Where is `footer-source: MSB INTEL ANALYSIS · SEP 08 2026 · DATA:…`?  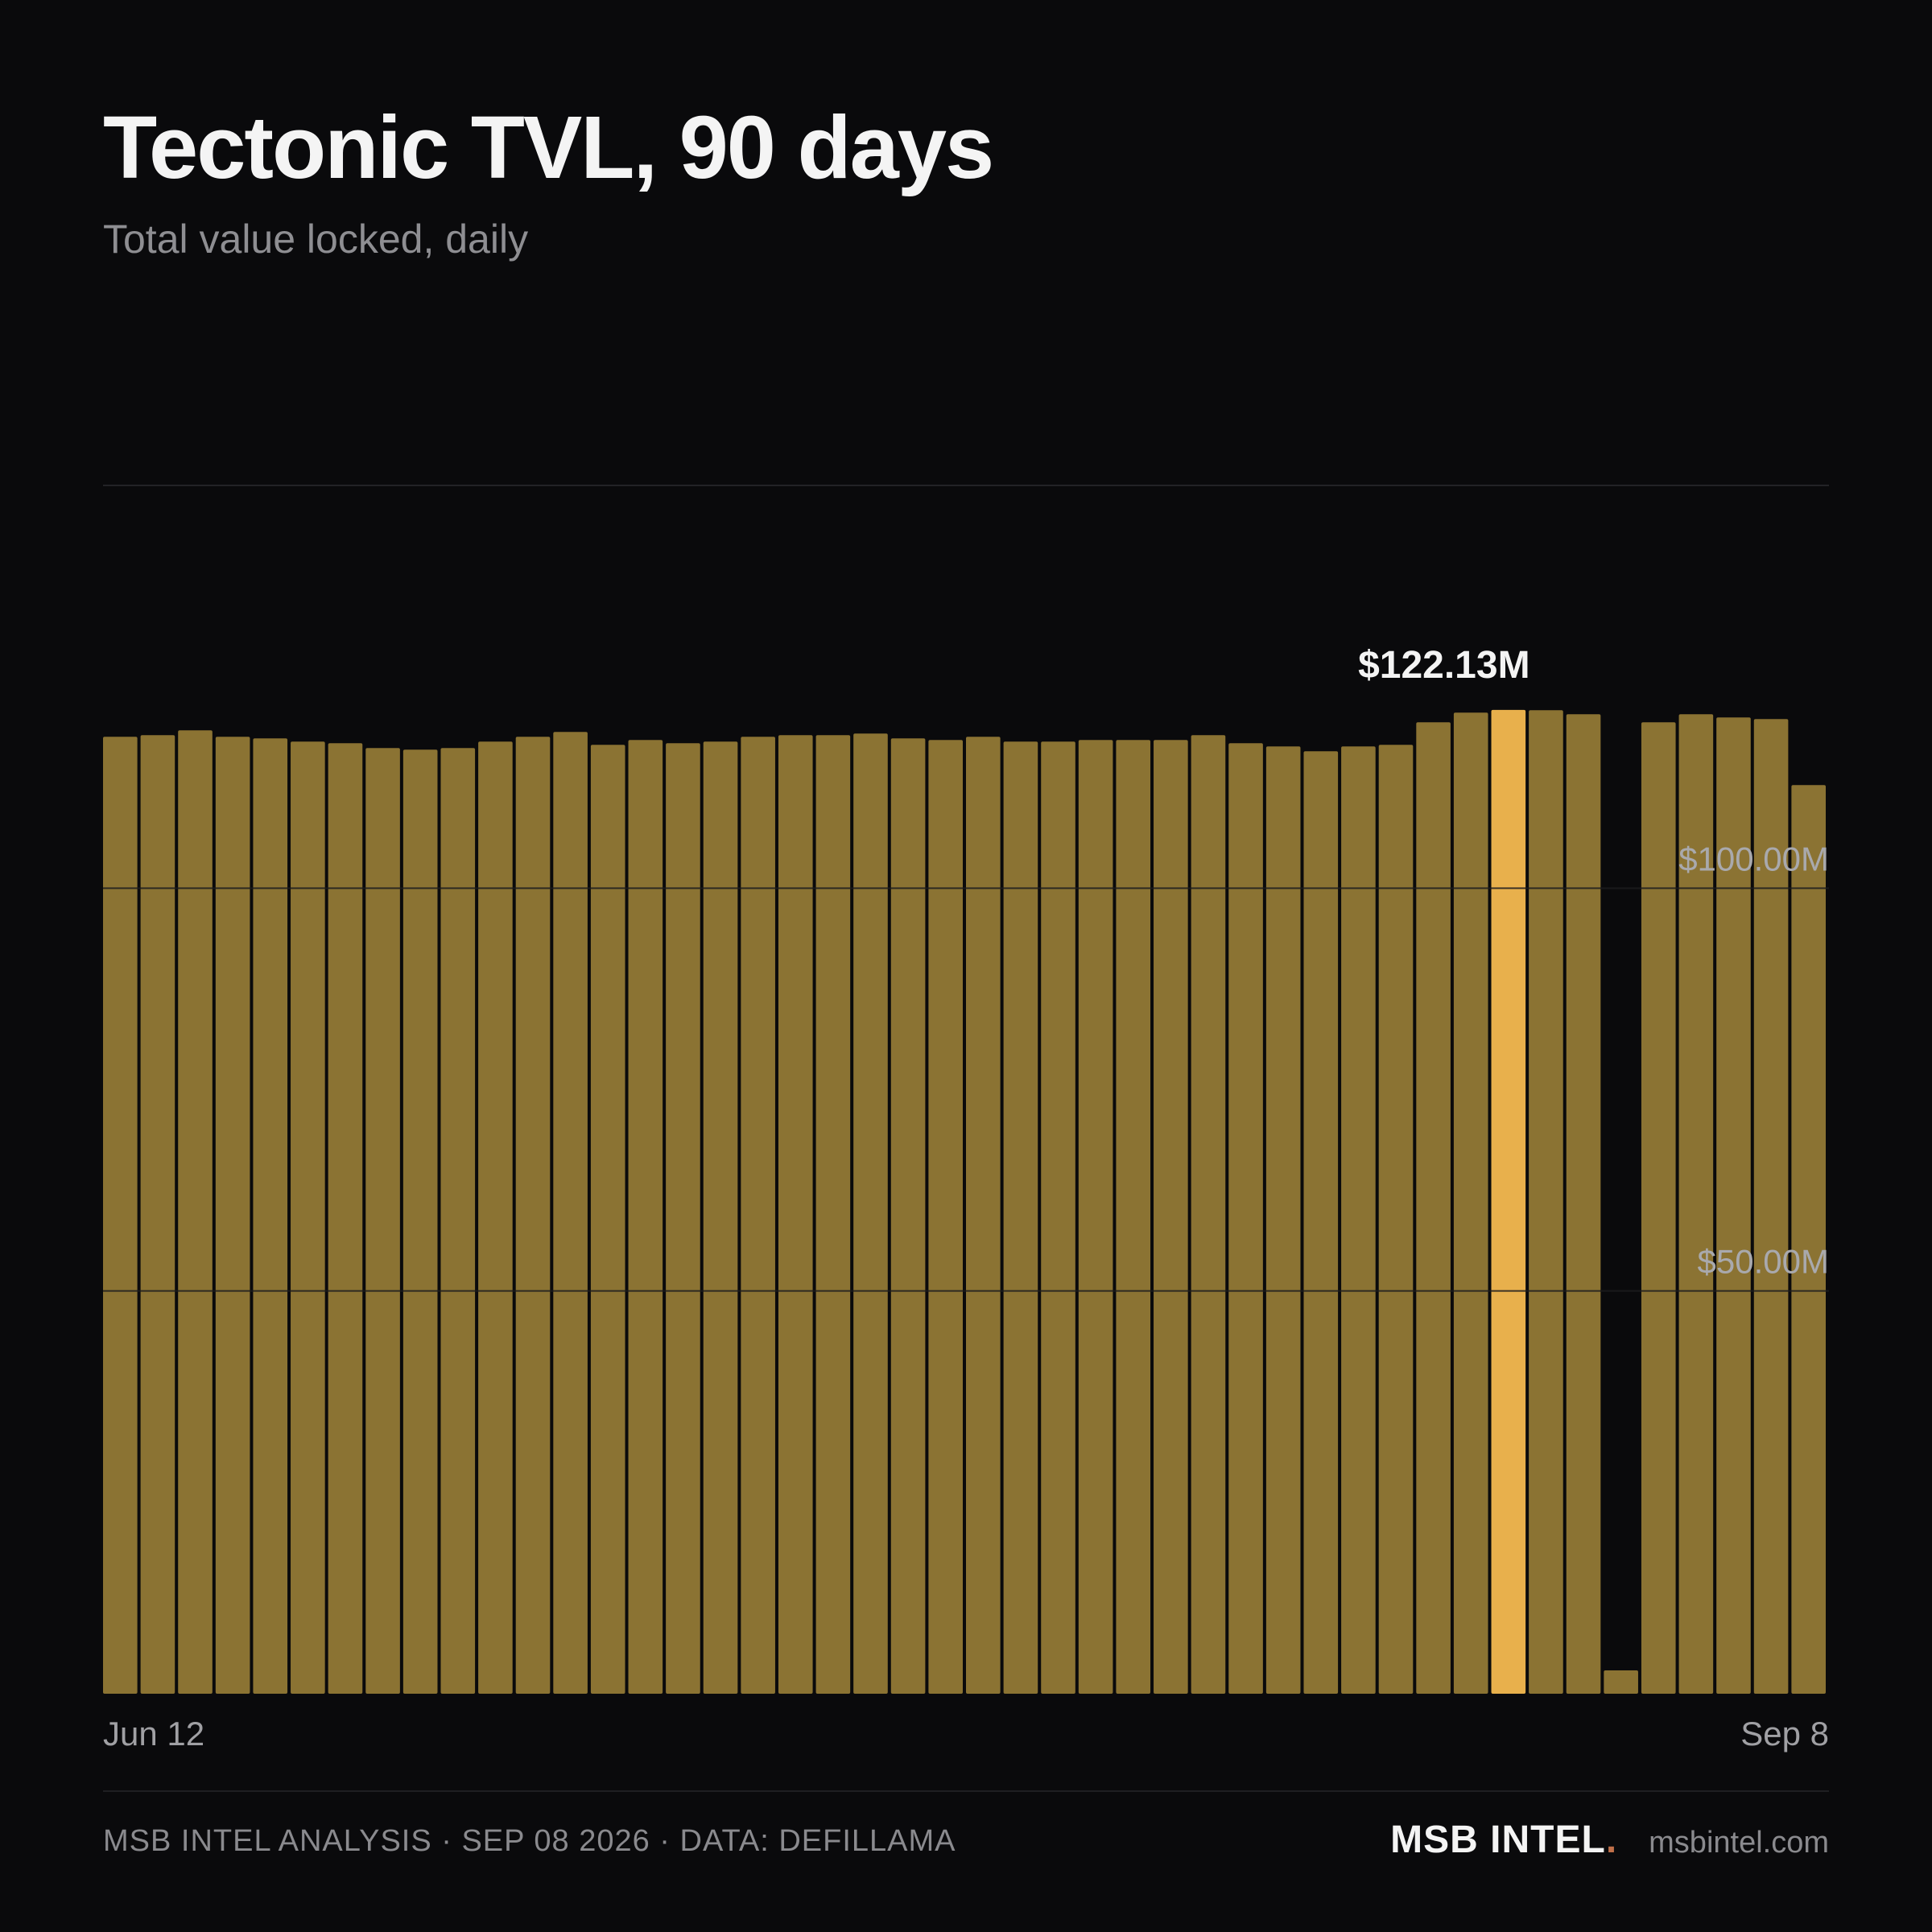
footer-source: MSB INTEL ANALYSIS · SEP 08 2026 · DATA:… is located at coordinates (529, 1841).